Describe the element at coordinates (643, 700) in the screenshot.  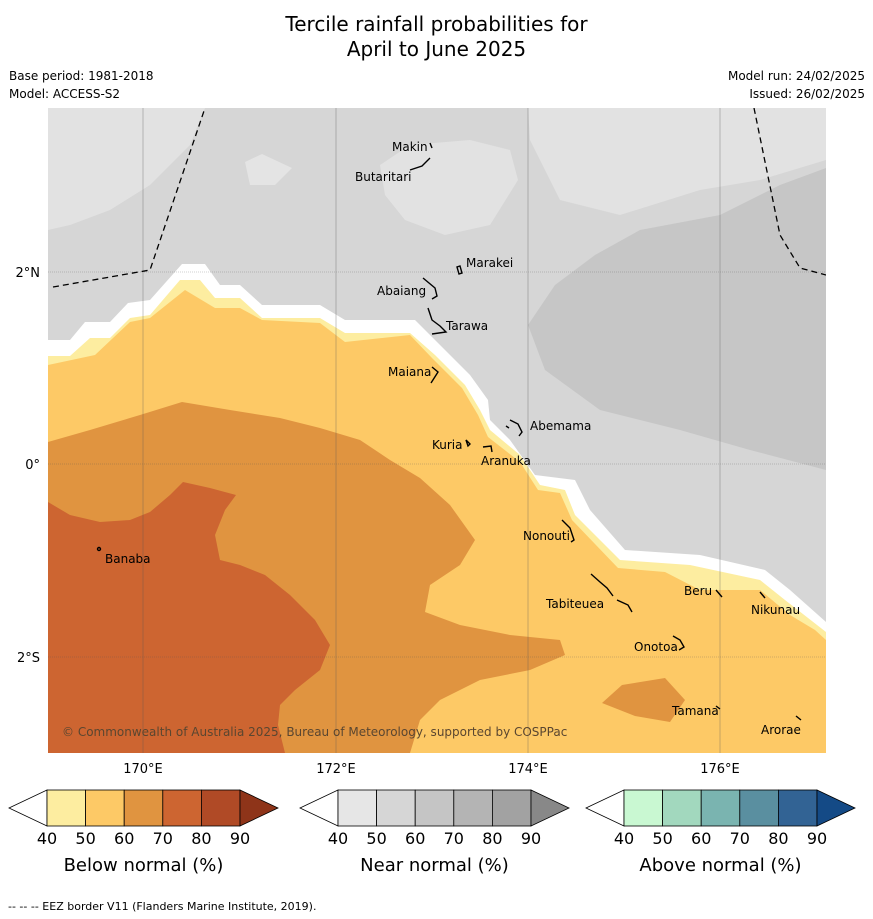
I see `below-normal-60-patch` at that location.